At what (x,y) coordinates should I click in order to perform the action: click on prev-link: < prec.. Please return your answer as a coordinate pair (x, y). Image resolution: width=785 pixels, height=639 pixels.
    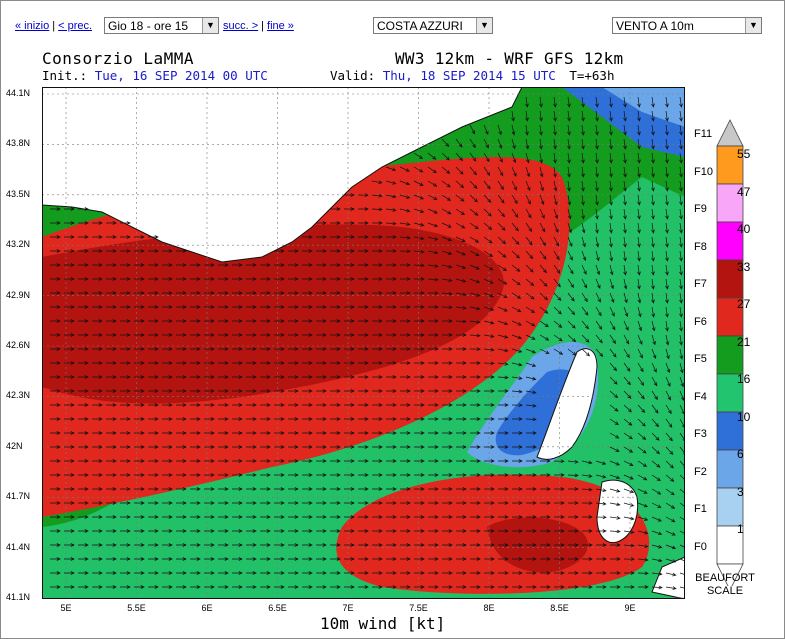
    Looking at the image, I should click on (75, 26).